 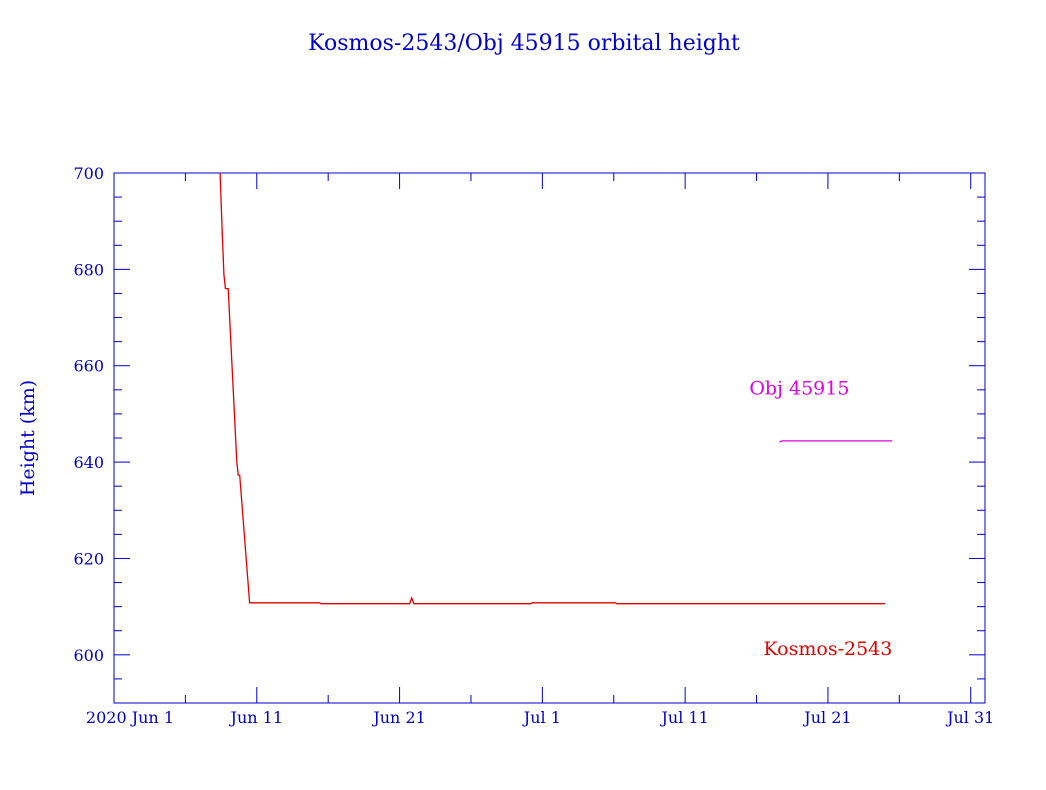 I want to click on y-tick-label: 620, so click(x=88, y=558).